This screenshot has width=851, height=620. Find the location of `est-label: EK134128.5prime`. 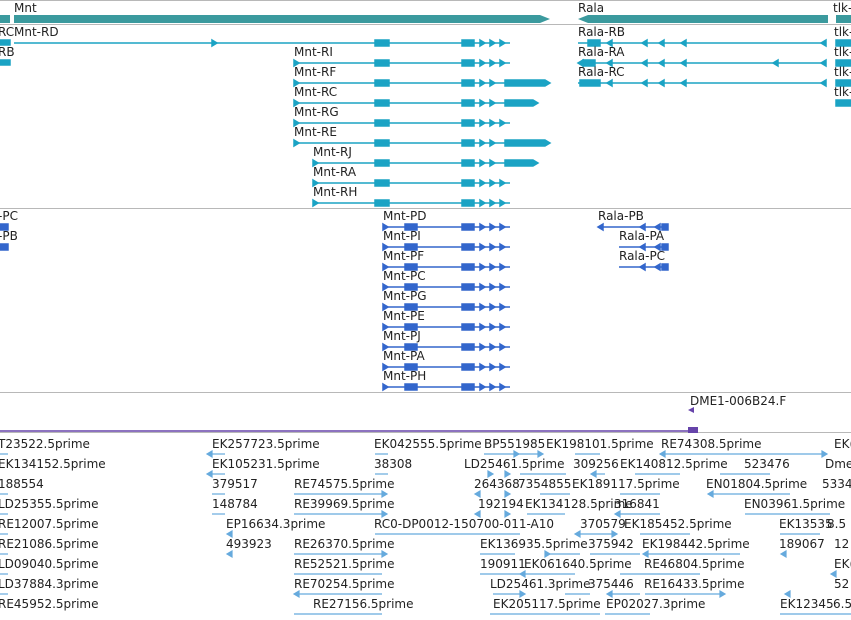

est-label: EK134128.5prime is located at coordinates (579, 504).